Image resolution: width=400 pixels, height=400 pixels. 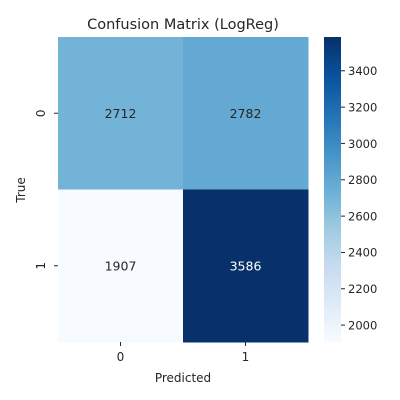 I want to click on colorbar-tick-label-5: 3000, so click(x=362, y=144).